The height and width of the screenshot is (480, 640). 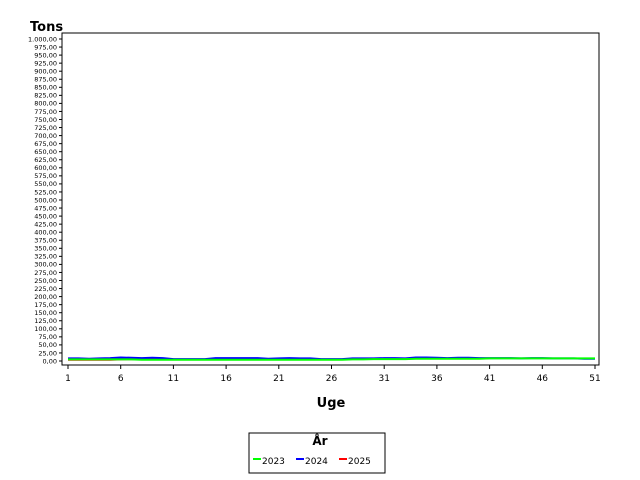 What do you see at coordinates (45, 305) in the screenshot?
I see `y-tick-label: 175,00` at bounding box center [45, 305].